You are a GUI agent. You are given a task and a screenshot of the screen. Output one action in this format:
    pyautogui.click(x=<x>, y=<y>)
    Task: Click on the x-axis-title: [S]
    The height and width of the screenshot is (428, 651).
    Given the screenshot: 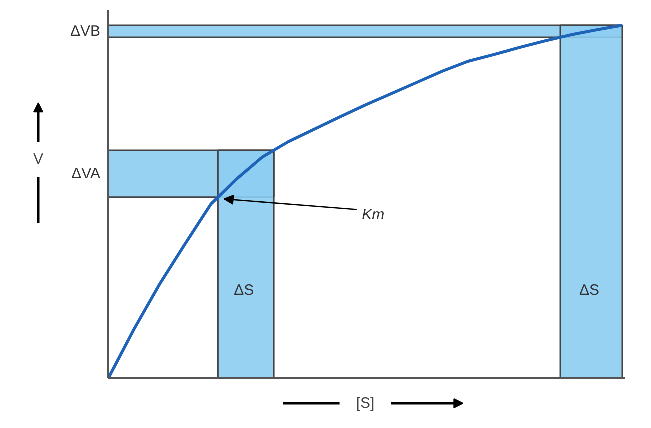 What is the action you would take?
    pyautogui.click(x=365, y=403)
    